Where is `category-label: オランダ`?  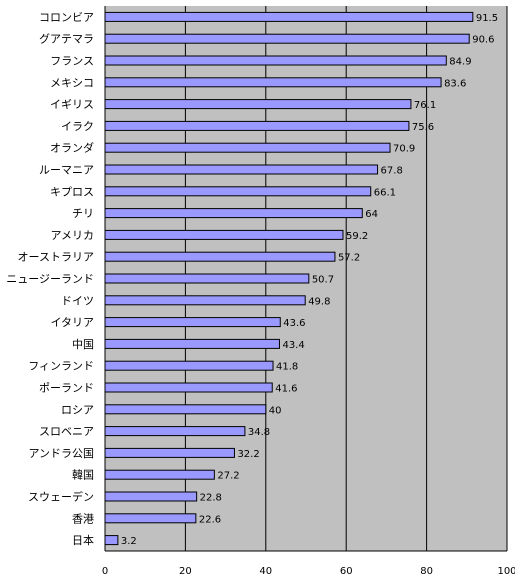
category-label: オランダ is located at coordinates (72, 148).